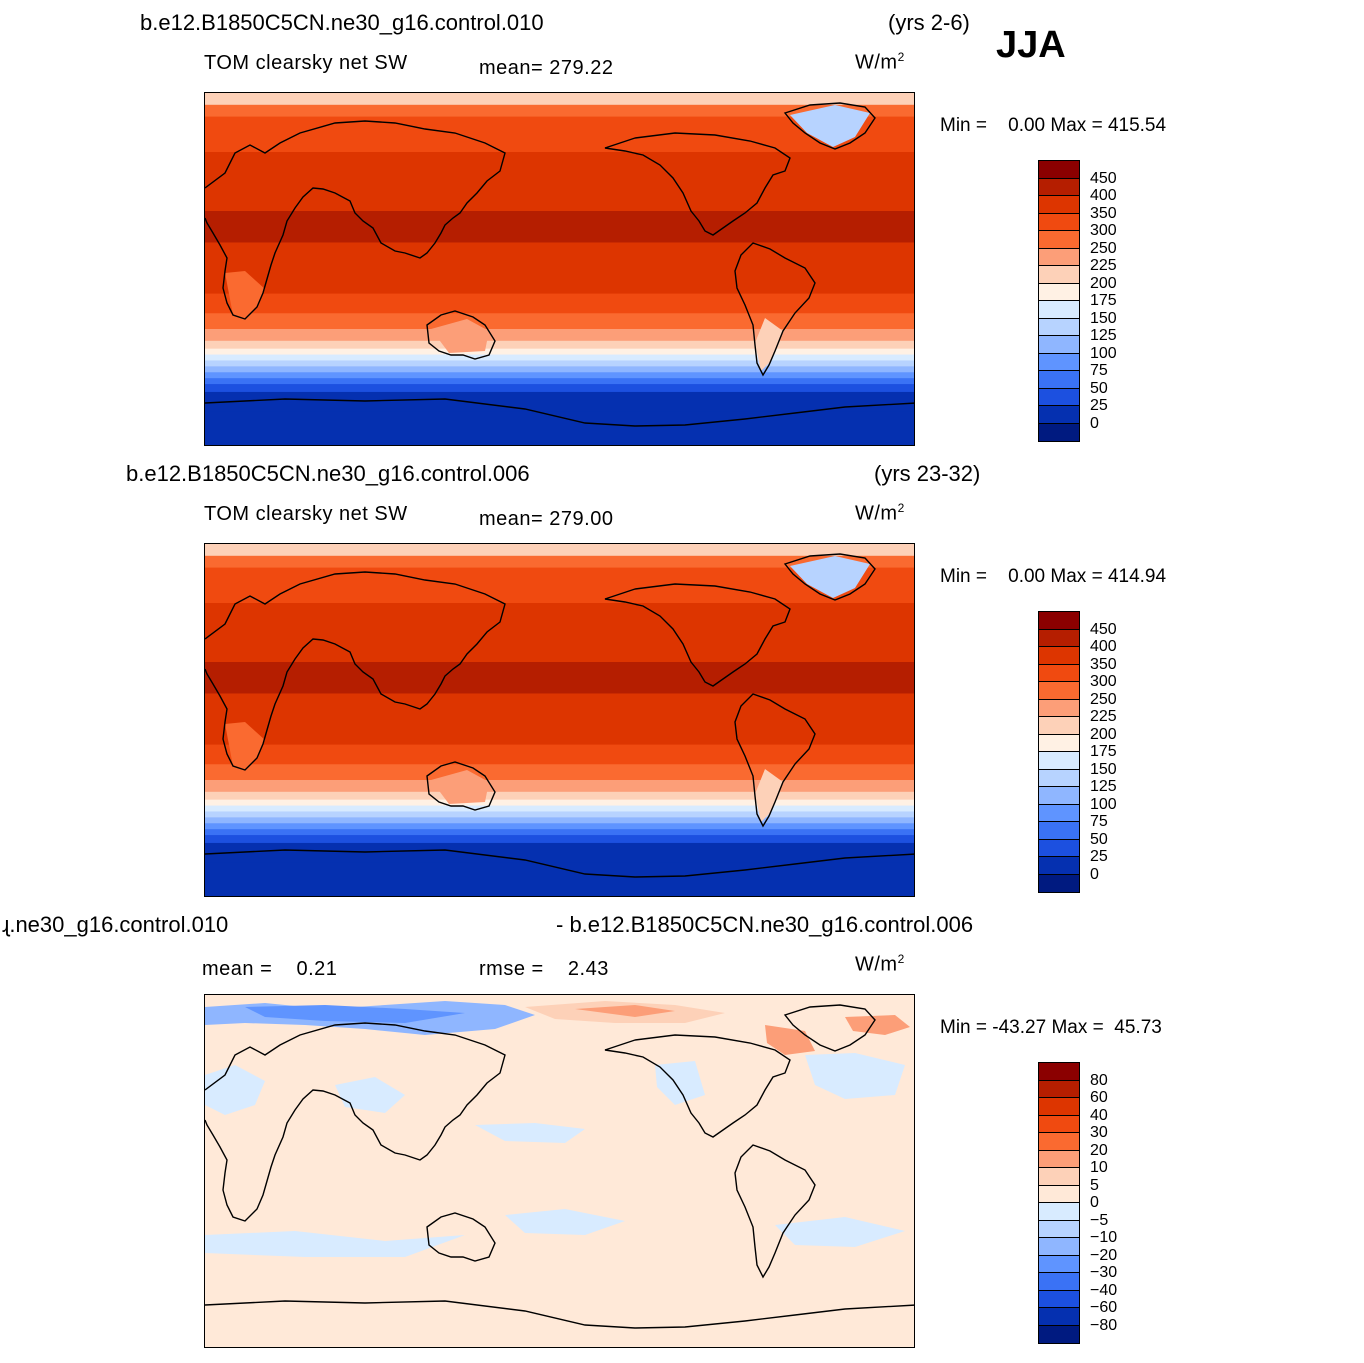  What do you see at coordinates (546, 519) in the screenshot?
I see `panel2-mean: mean= 279.00` at bounding box center [546, 519].